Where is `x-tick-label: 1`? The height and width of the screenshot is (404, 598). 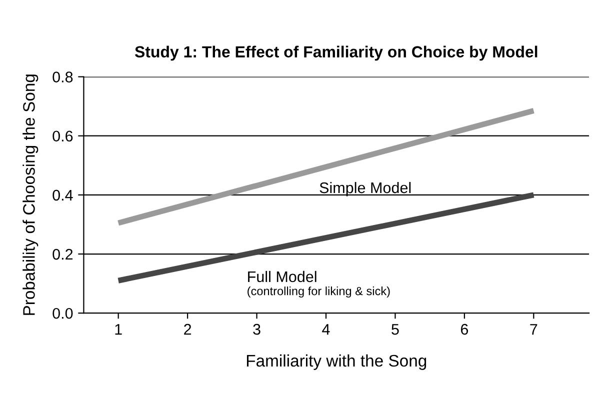 x-tick-label: 1 is located at coordinates (118, 329).